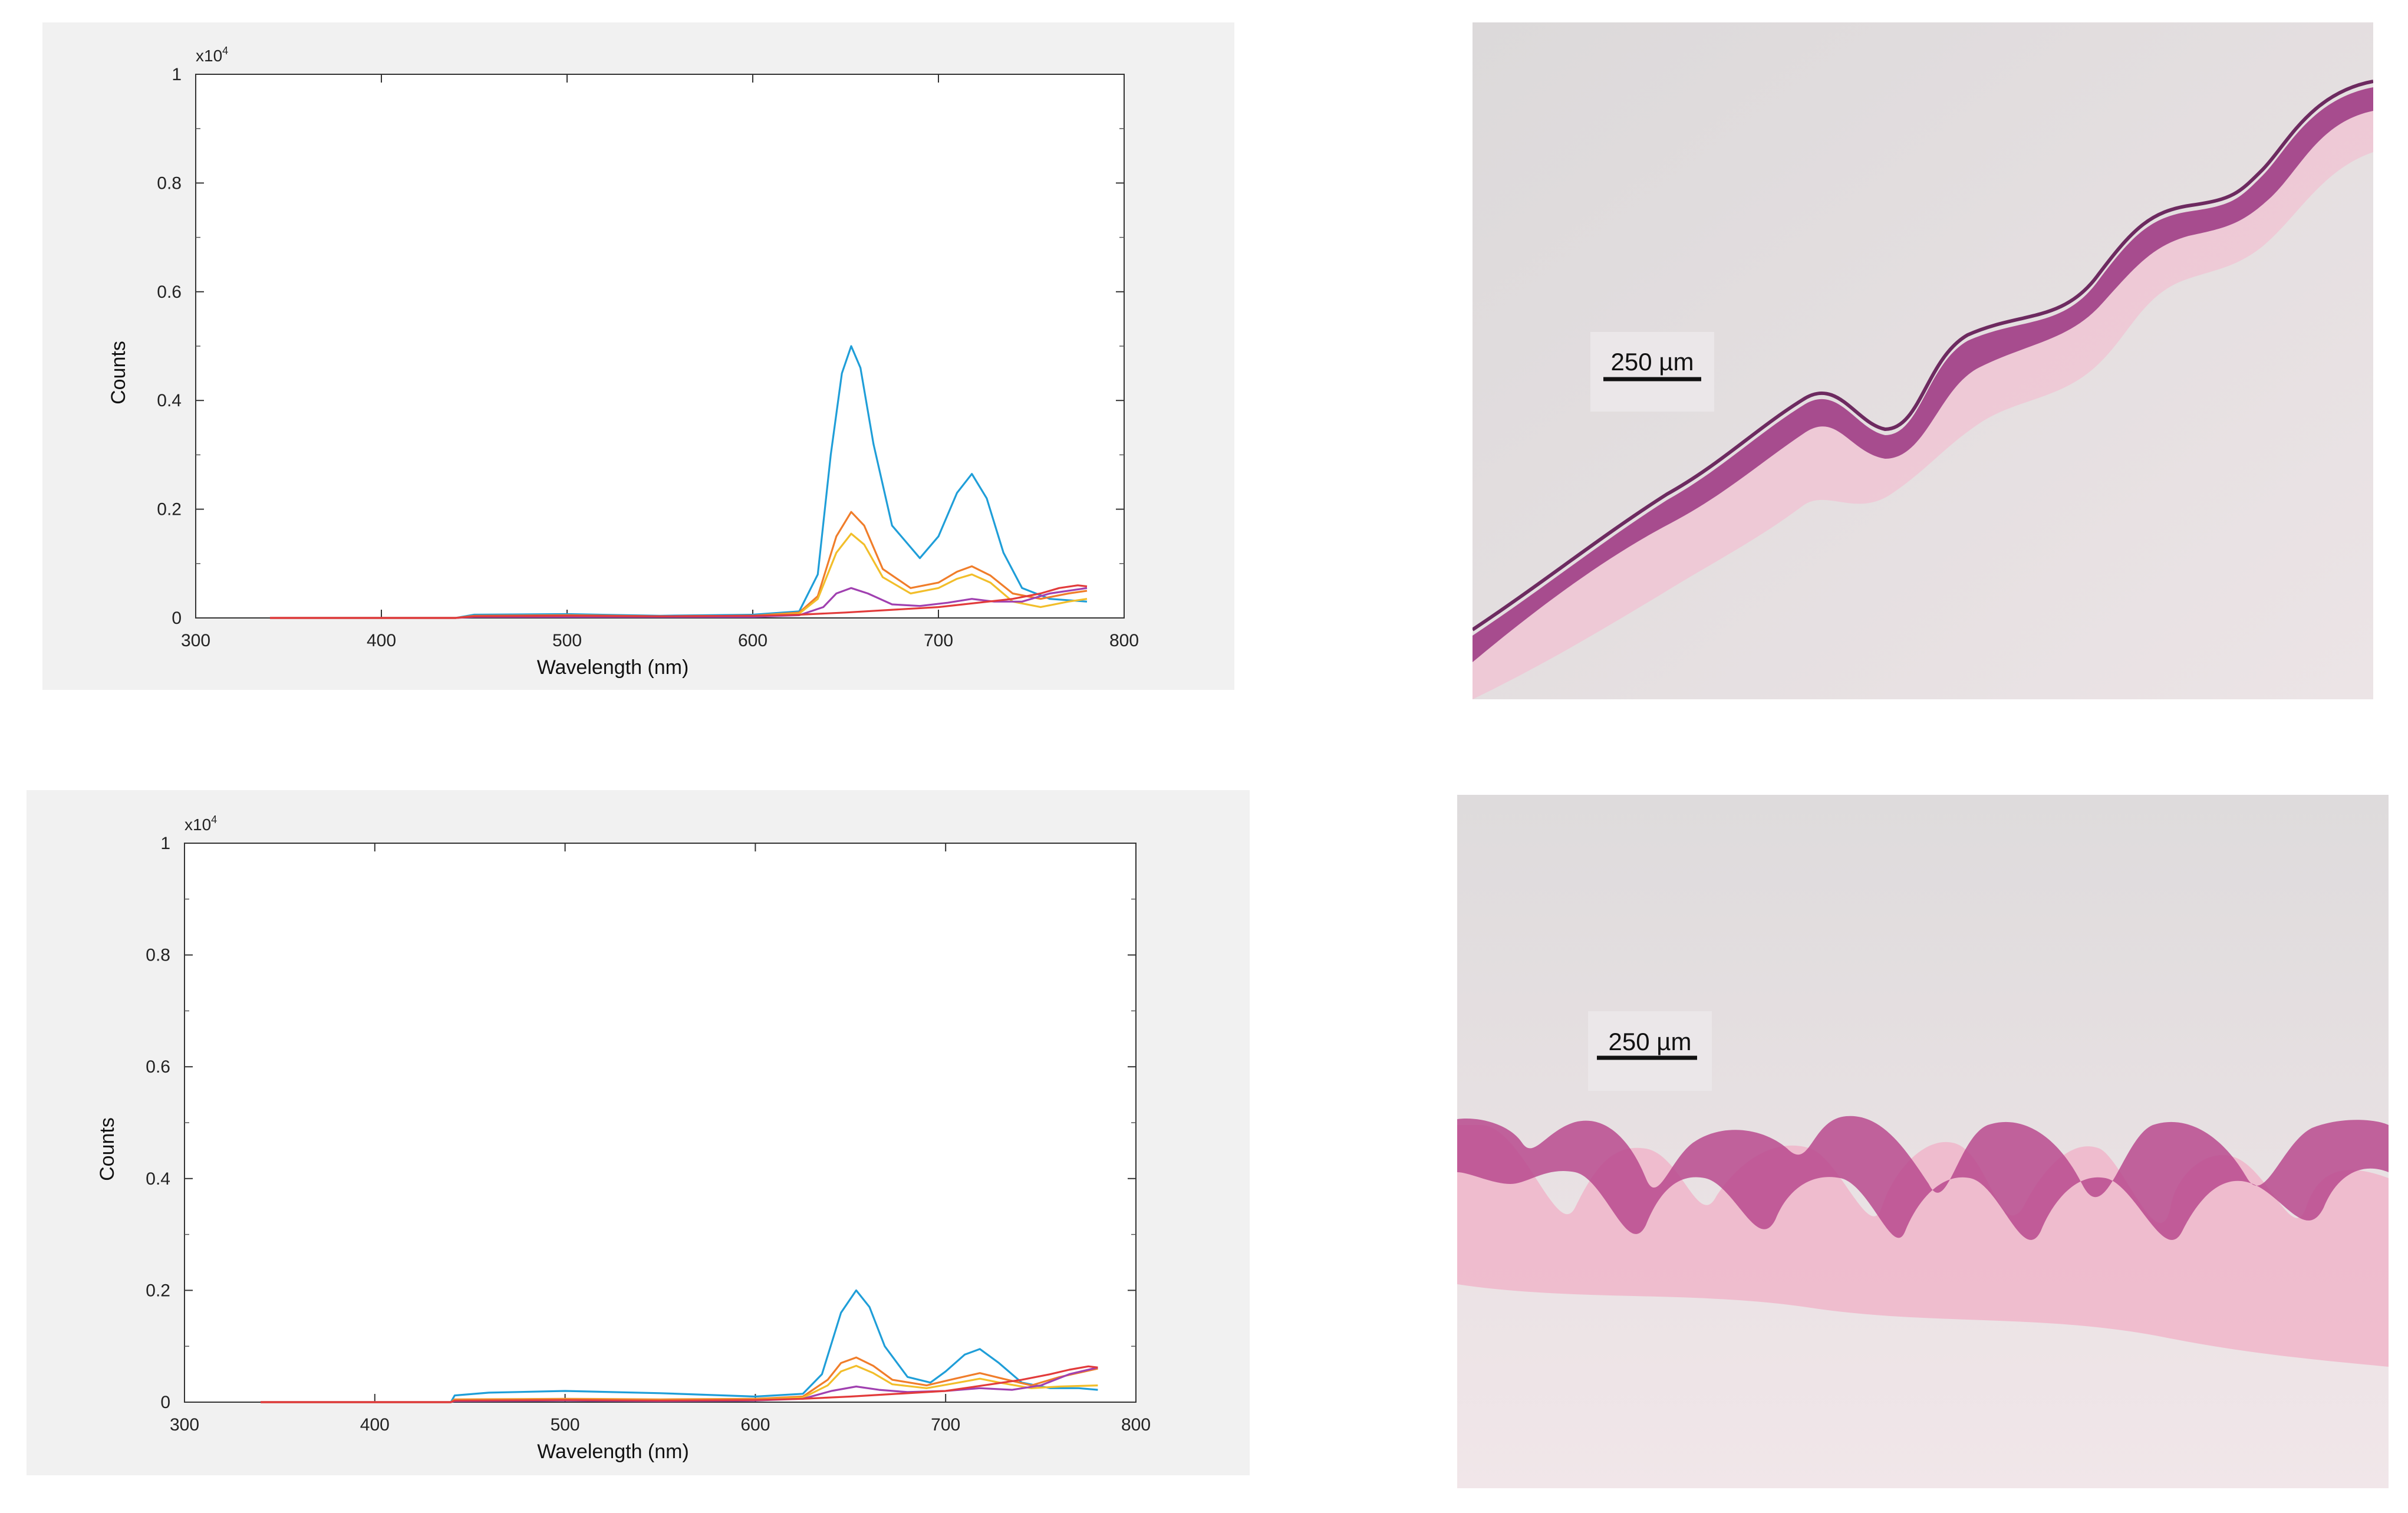 The height and width of the screenshot is (1513, 2408). What do you see at coordinates (945, 1425) in the screenshot?
I see `c2-x-tick-label: 700` at bounding box center [945, 1425].